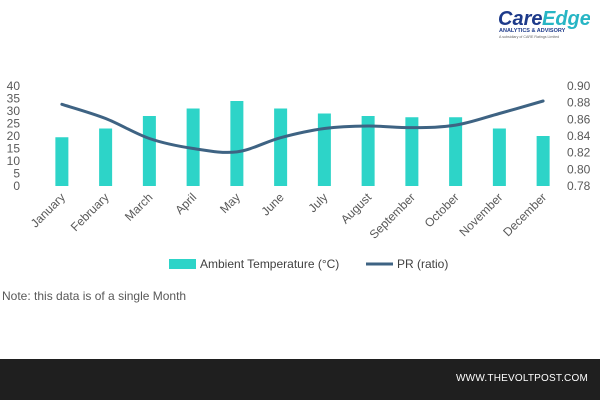 Image resolution: width=600 pixels, height=400 pixels. What do you see at coordinates (14, 149) in the screenshot?
I see `left-axis-tick-label: 15` at bounding box center [14, 149].